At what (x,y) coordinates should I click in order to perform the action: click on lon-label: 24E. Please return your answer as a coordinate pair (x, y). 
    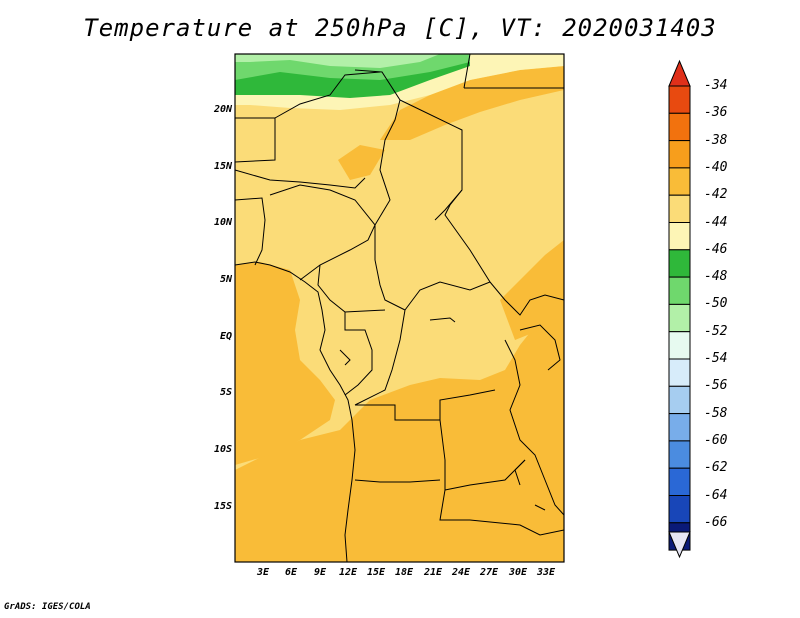
    Looking at the image, I should click on (461, 572).